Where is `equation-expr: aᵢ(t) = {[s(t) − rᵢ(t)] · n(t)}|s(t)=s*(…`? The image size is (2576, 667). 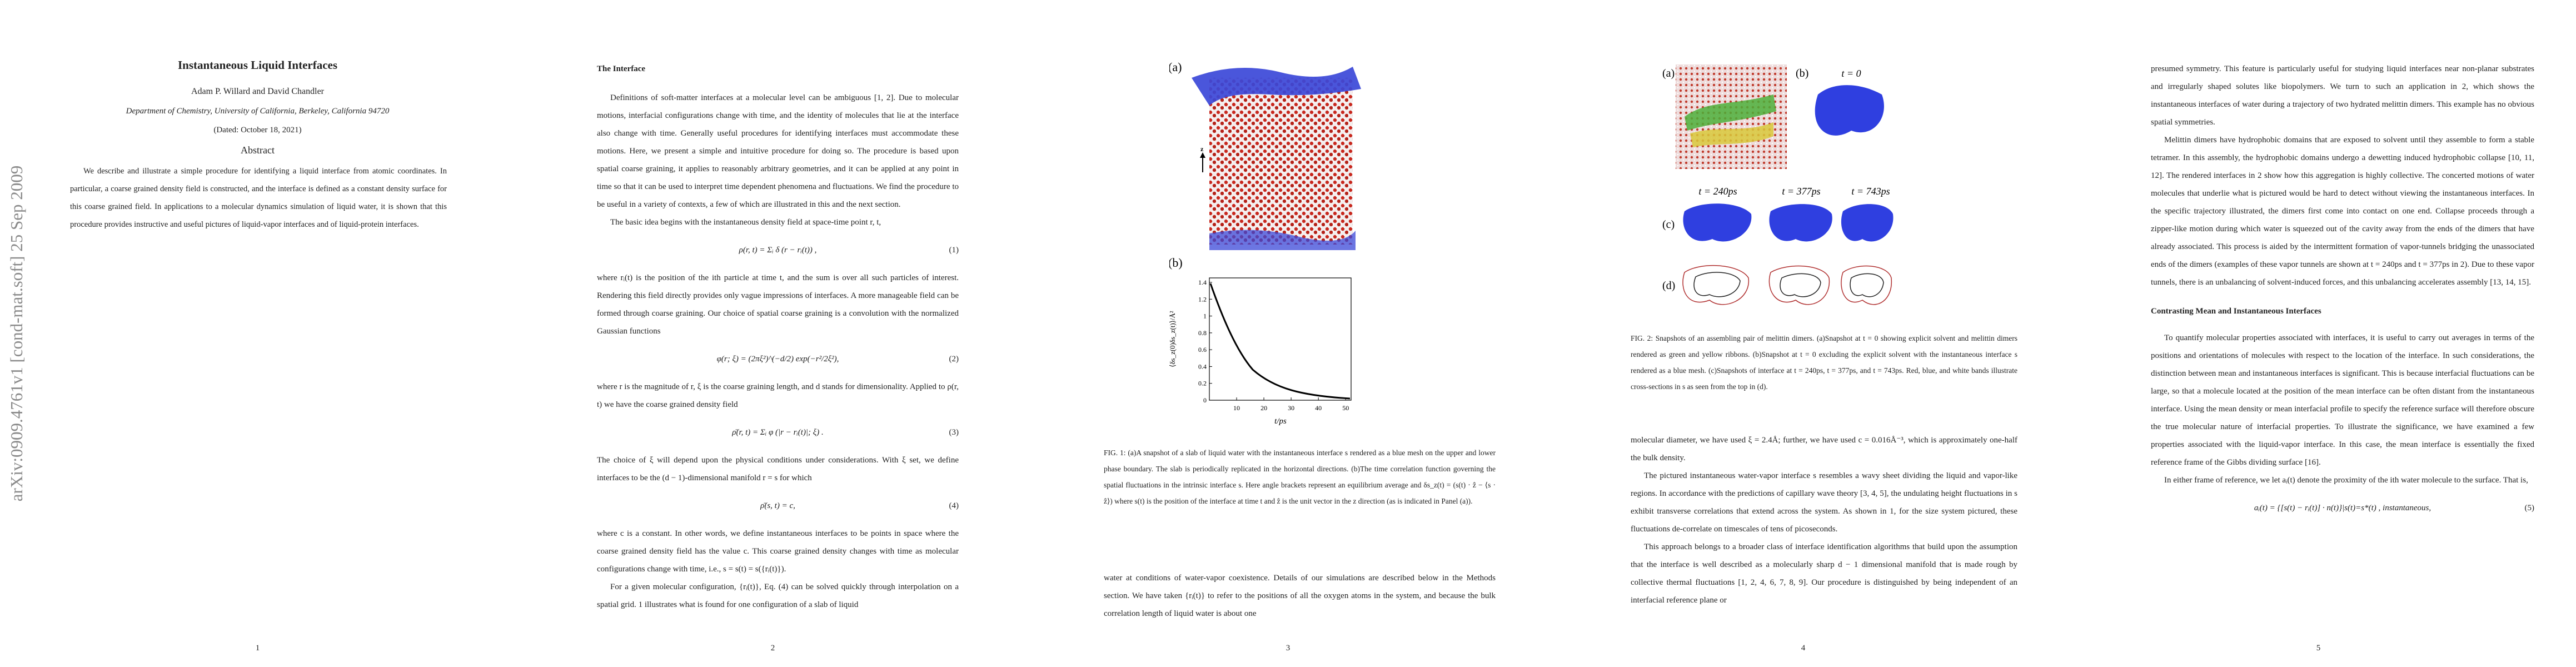 equation-expr: aᵢ(t) = {[s(t) − rᵢ(t)] · n(t)}|s(t)=s*(… is located at coordinates (2342, 508).